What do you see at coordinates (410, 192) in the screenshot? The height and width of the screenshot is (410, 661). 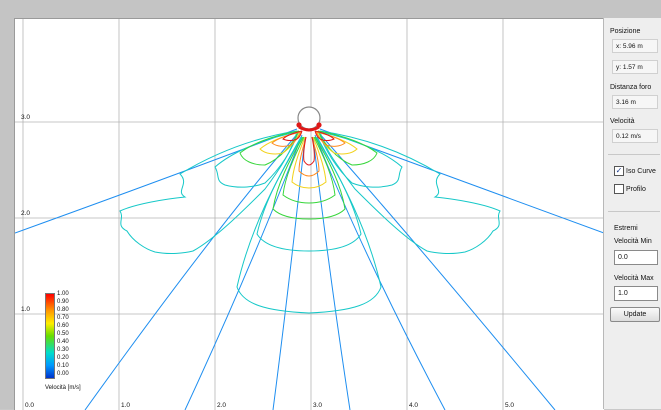 I see `iso-curve-right-outer` at bounding box center [410, 192].